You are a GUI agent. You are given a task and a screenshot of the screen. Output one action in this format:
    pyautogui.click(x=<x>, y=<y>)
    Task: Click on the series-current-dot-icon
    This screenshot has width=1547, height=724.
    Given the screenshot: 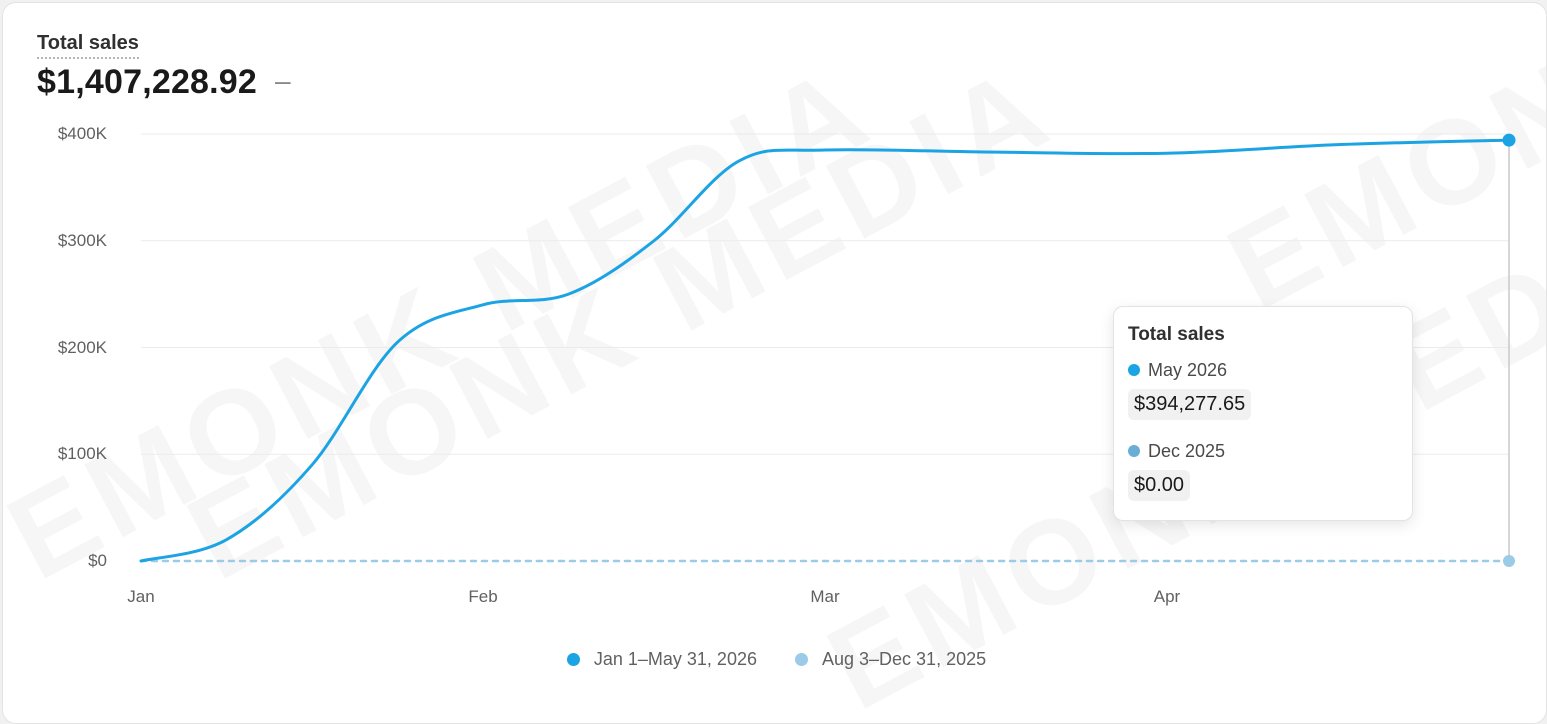 What is the action you would take?
    pyautogui.click(x=1134, y=370)
    